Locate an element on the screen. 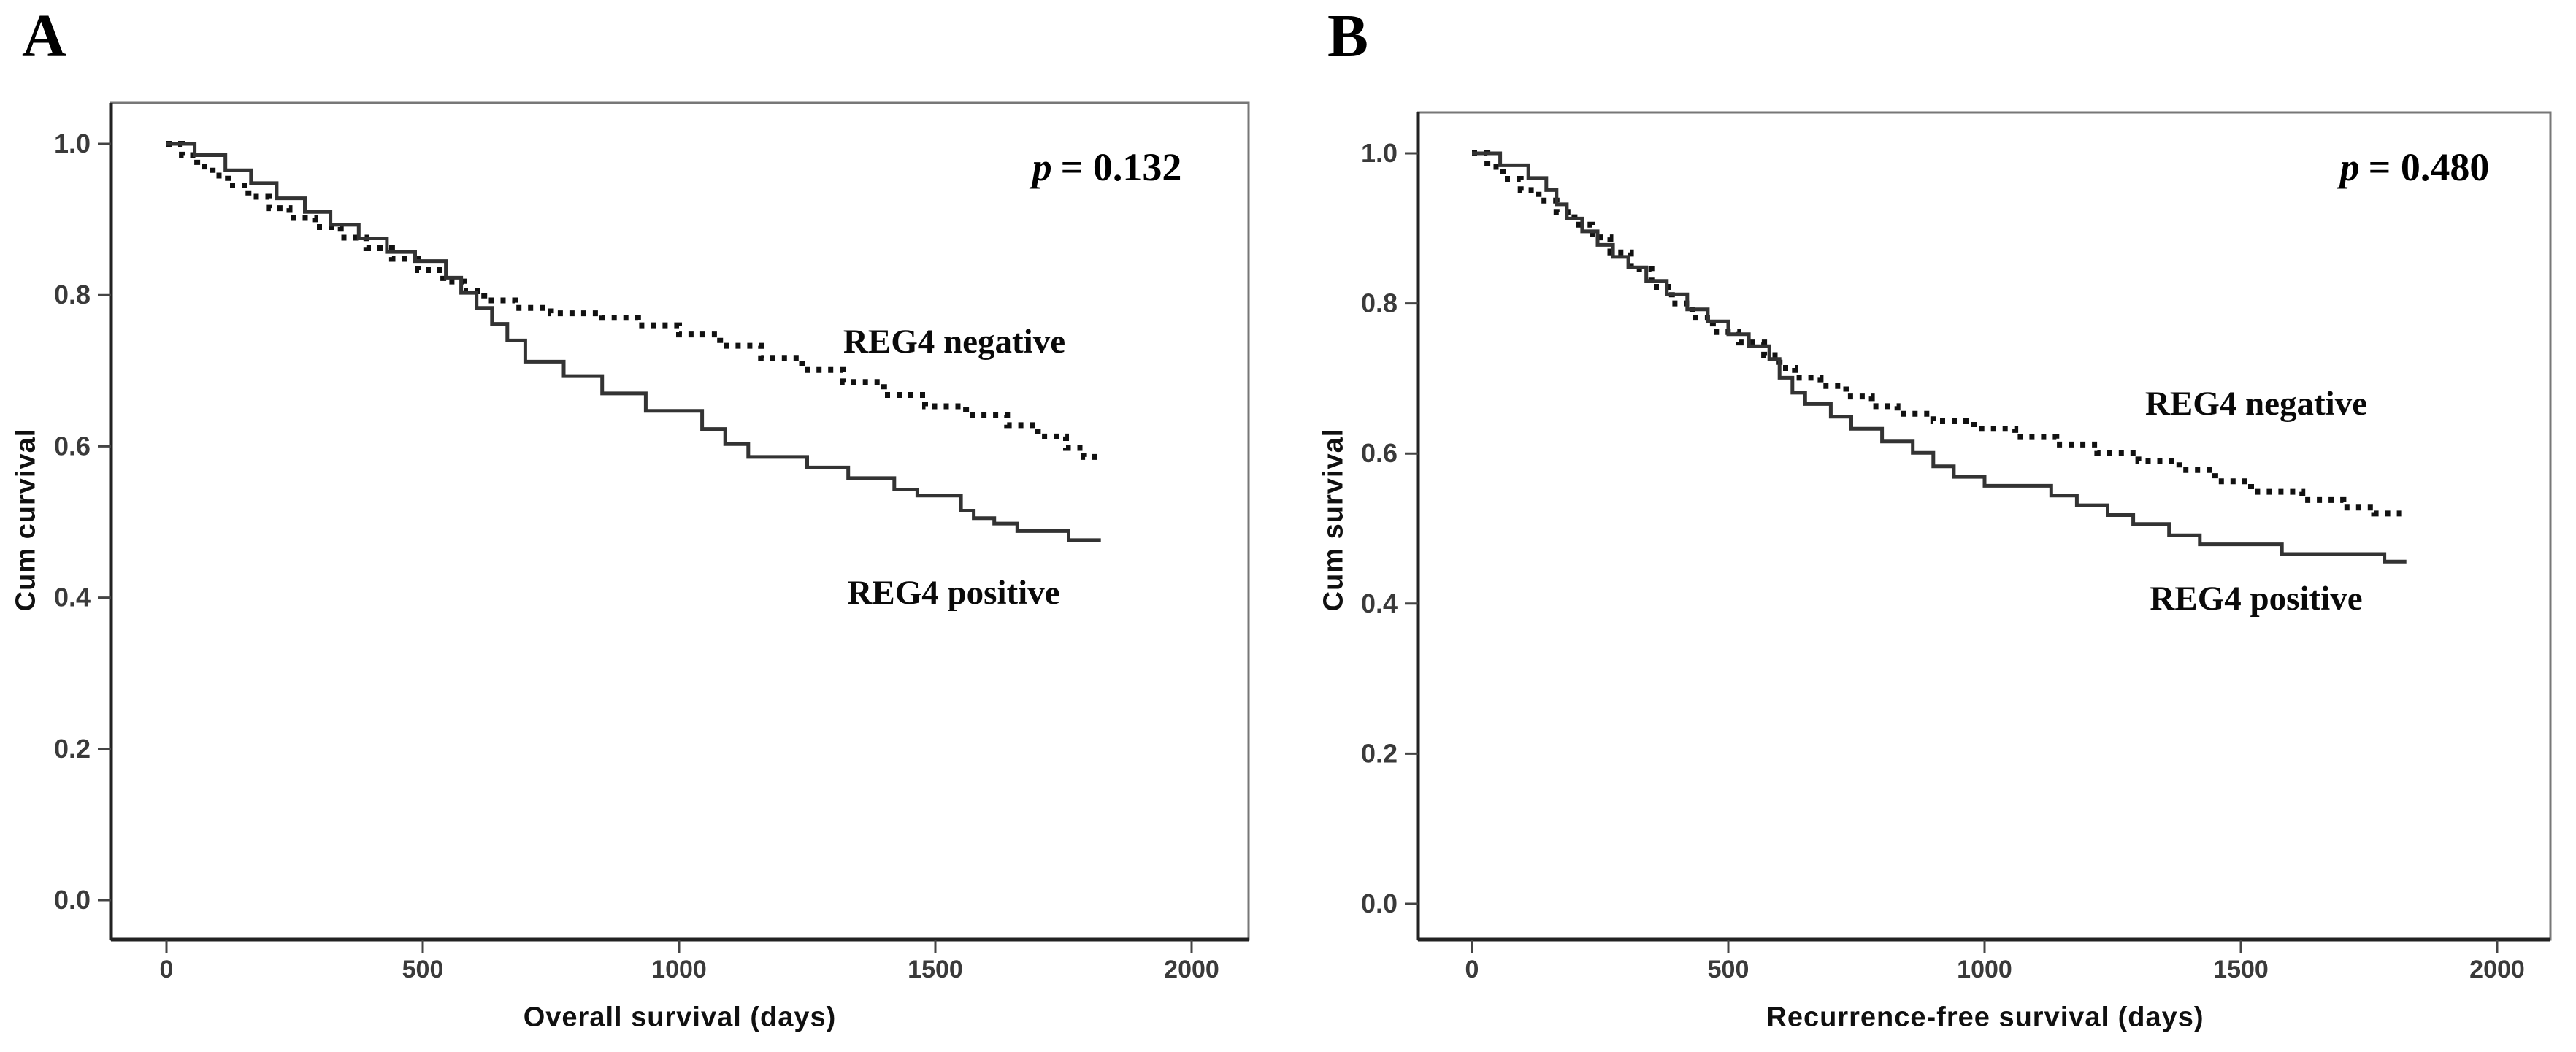 The image size is (2576, 1052). panel-b-x-tick-label: 1000 is located at coordinates (1984, 969).